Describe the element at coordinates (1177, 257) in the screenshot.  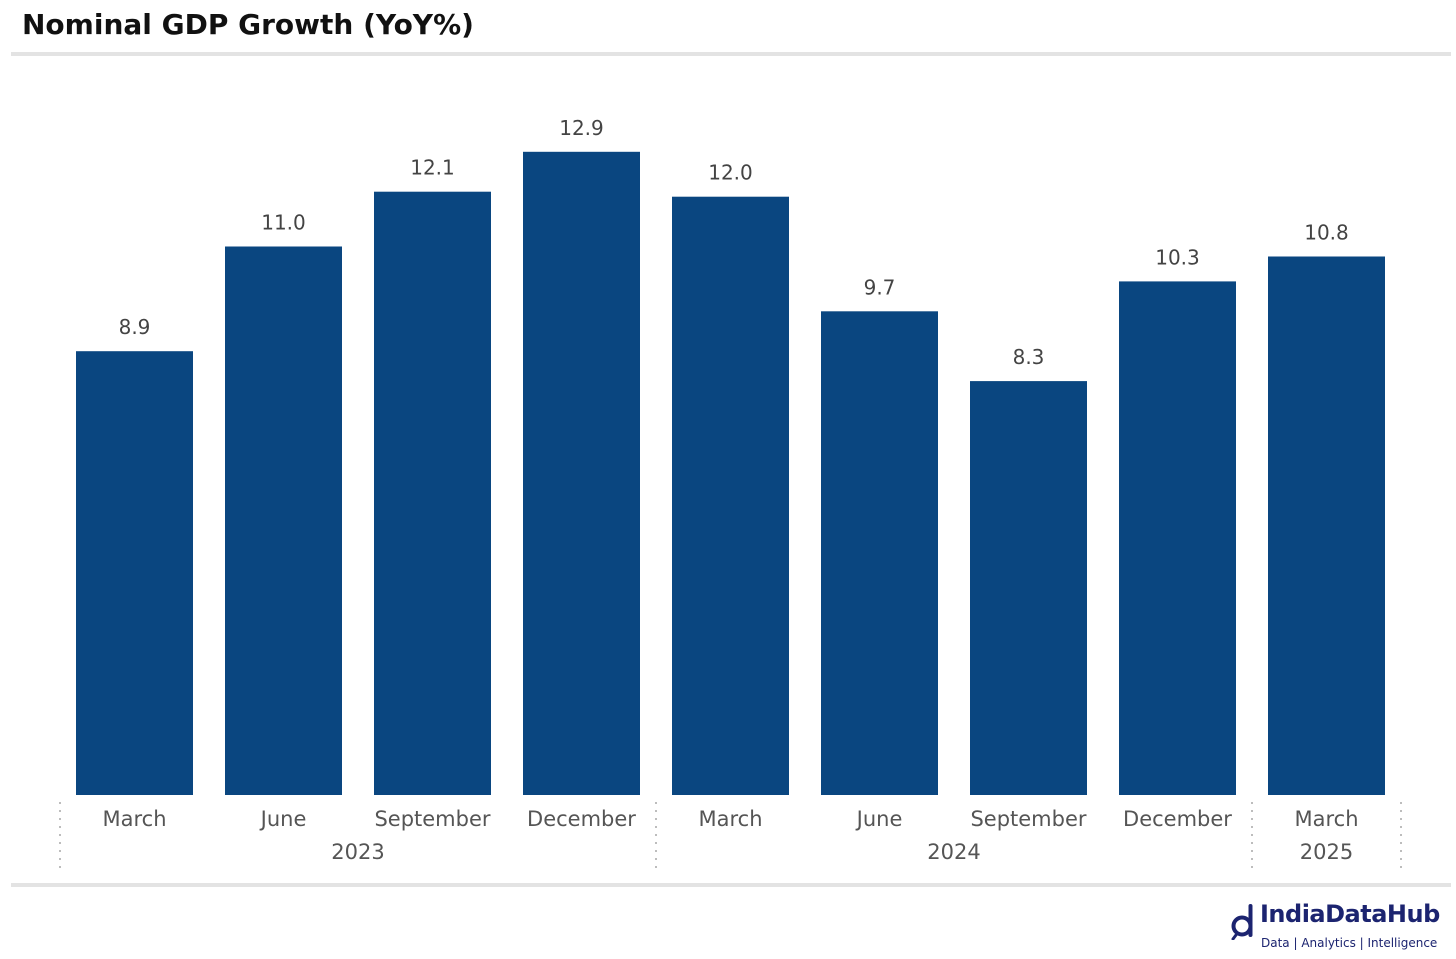
I see `data-label: 10.3` at that location.